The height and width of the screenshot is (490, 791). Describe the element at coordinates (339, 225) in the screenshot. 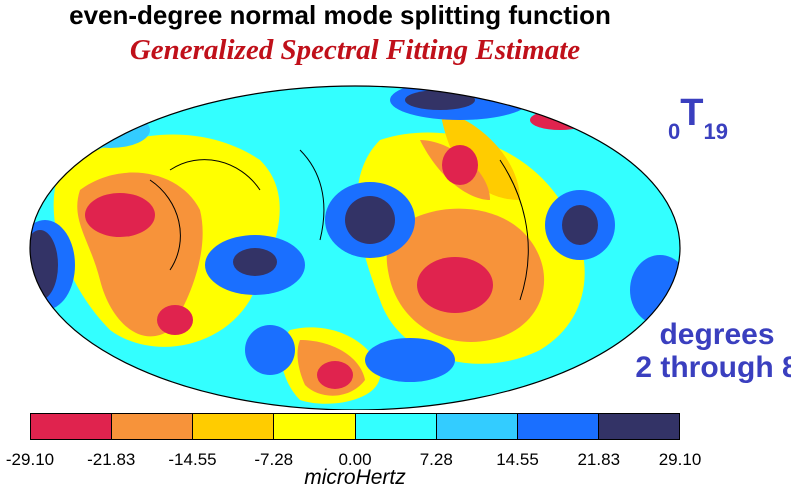

I see `coastlines` at that location.